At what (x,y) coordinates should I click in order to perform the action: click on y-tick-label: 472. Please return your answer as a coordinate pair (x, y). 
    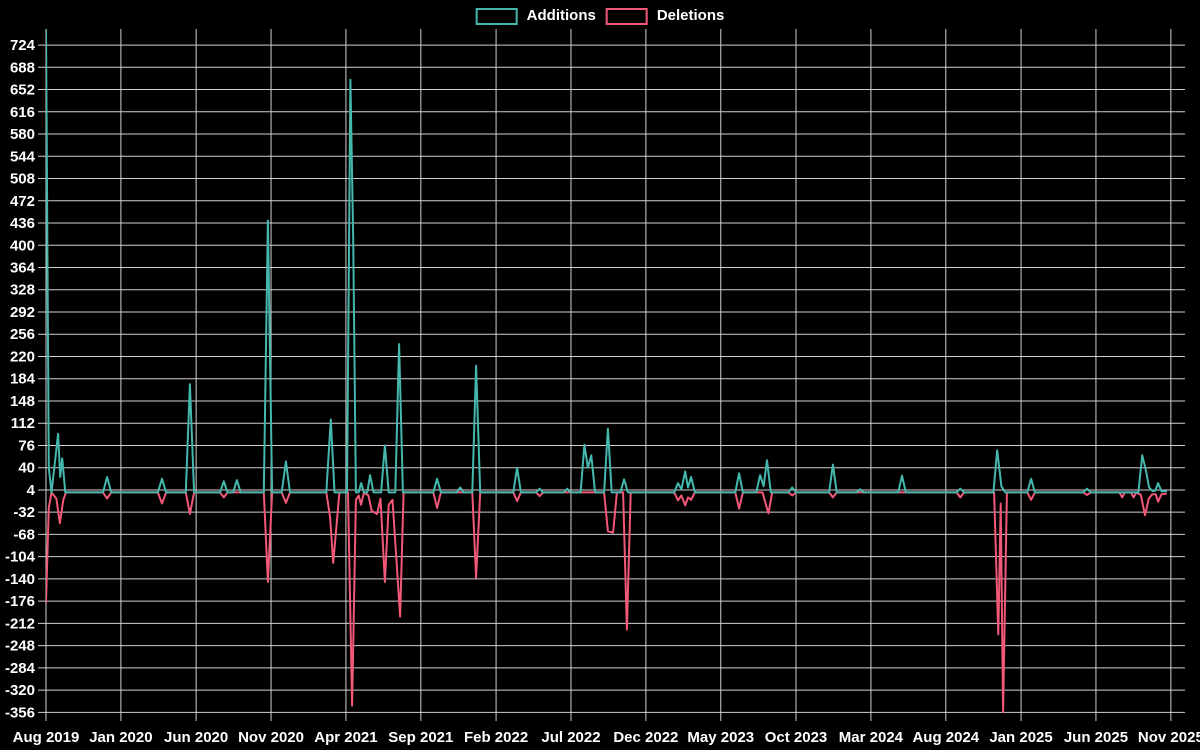
    Looking at the image, I should click on (22, 201).